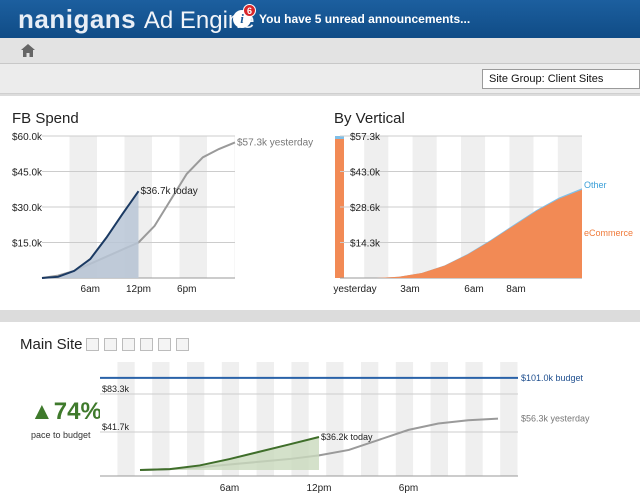  Describe the element at coordinates (28, 50) in the screenshot. I see `home-icon` at that location.